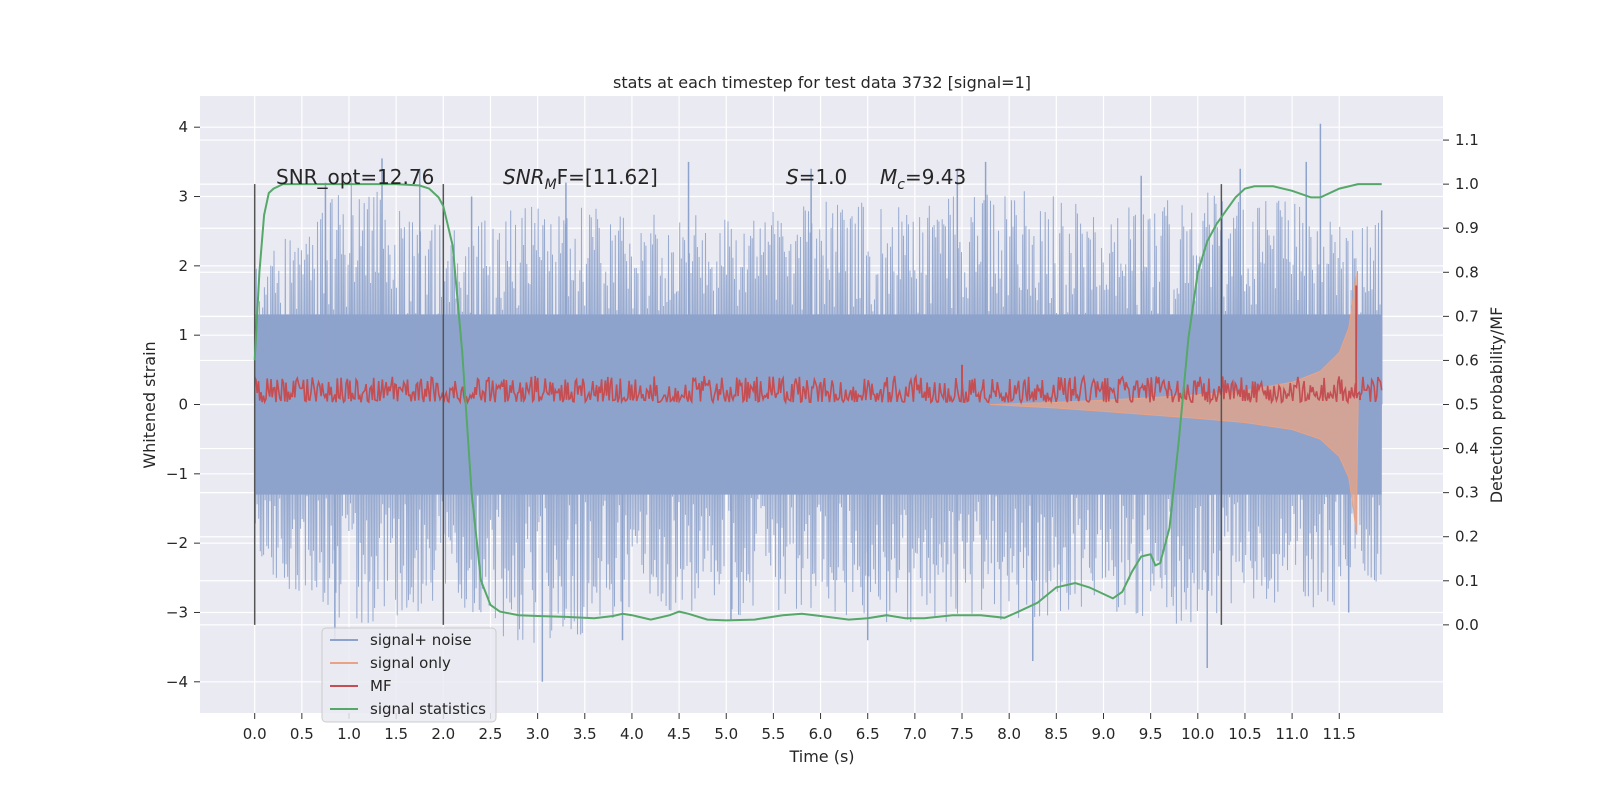  I want to click on y-right-tick-label: 0.0, so click(1467, 625).